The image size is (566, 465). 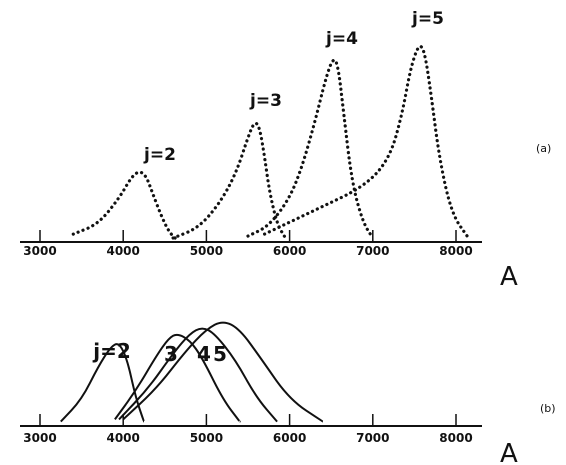 What do you see at coordinates (548, 408) in the screenshot?
I see `panel-label: (b)` at bounding box center [548, 408].